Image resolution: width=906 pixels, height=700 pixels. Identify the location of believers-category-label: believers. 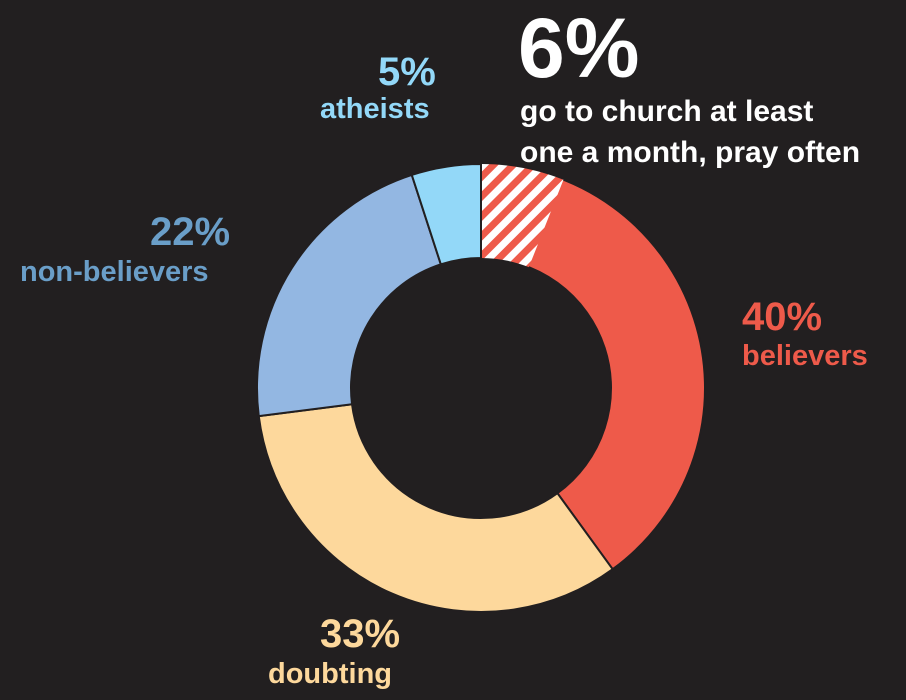
(805, 356).